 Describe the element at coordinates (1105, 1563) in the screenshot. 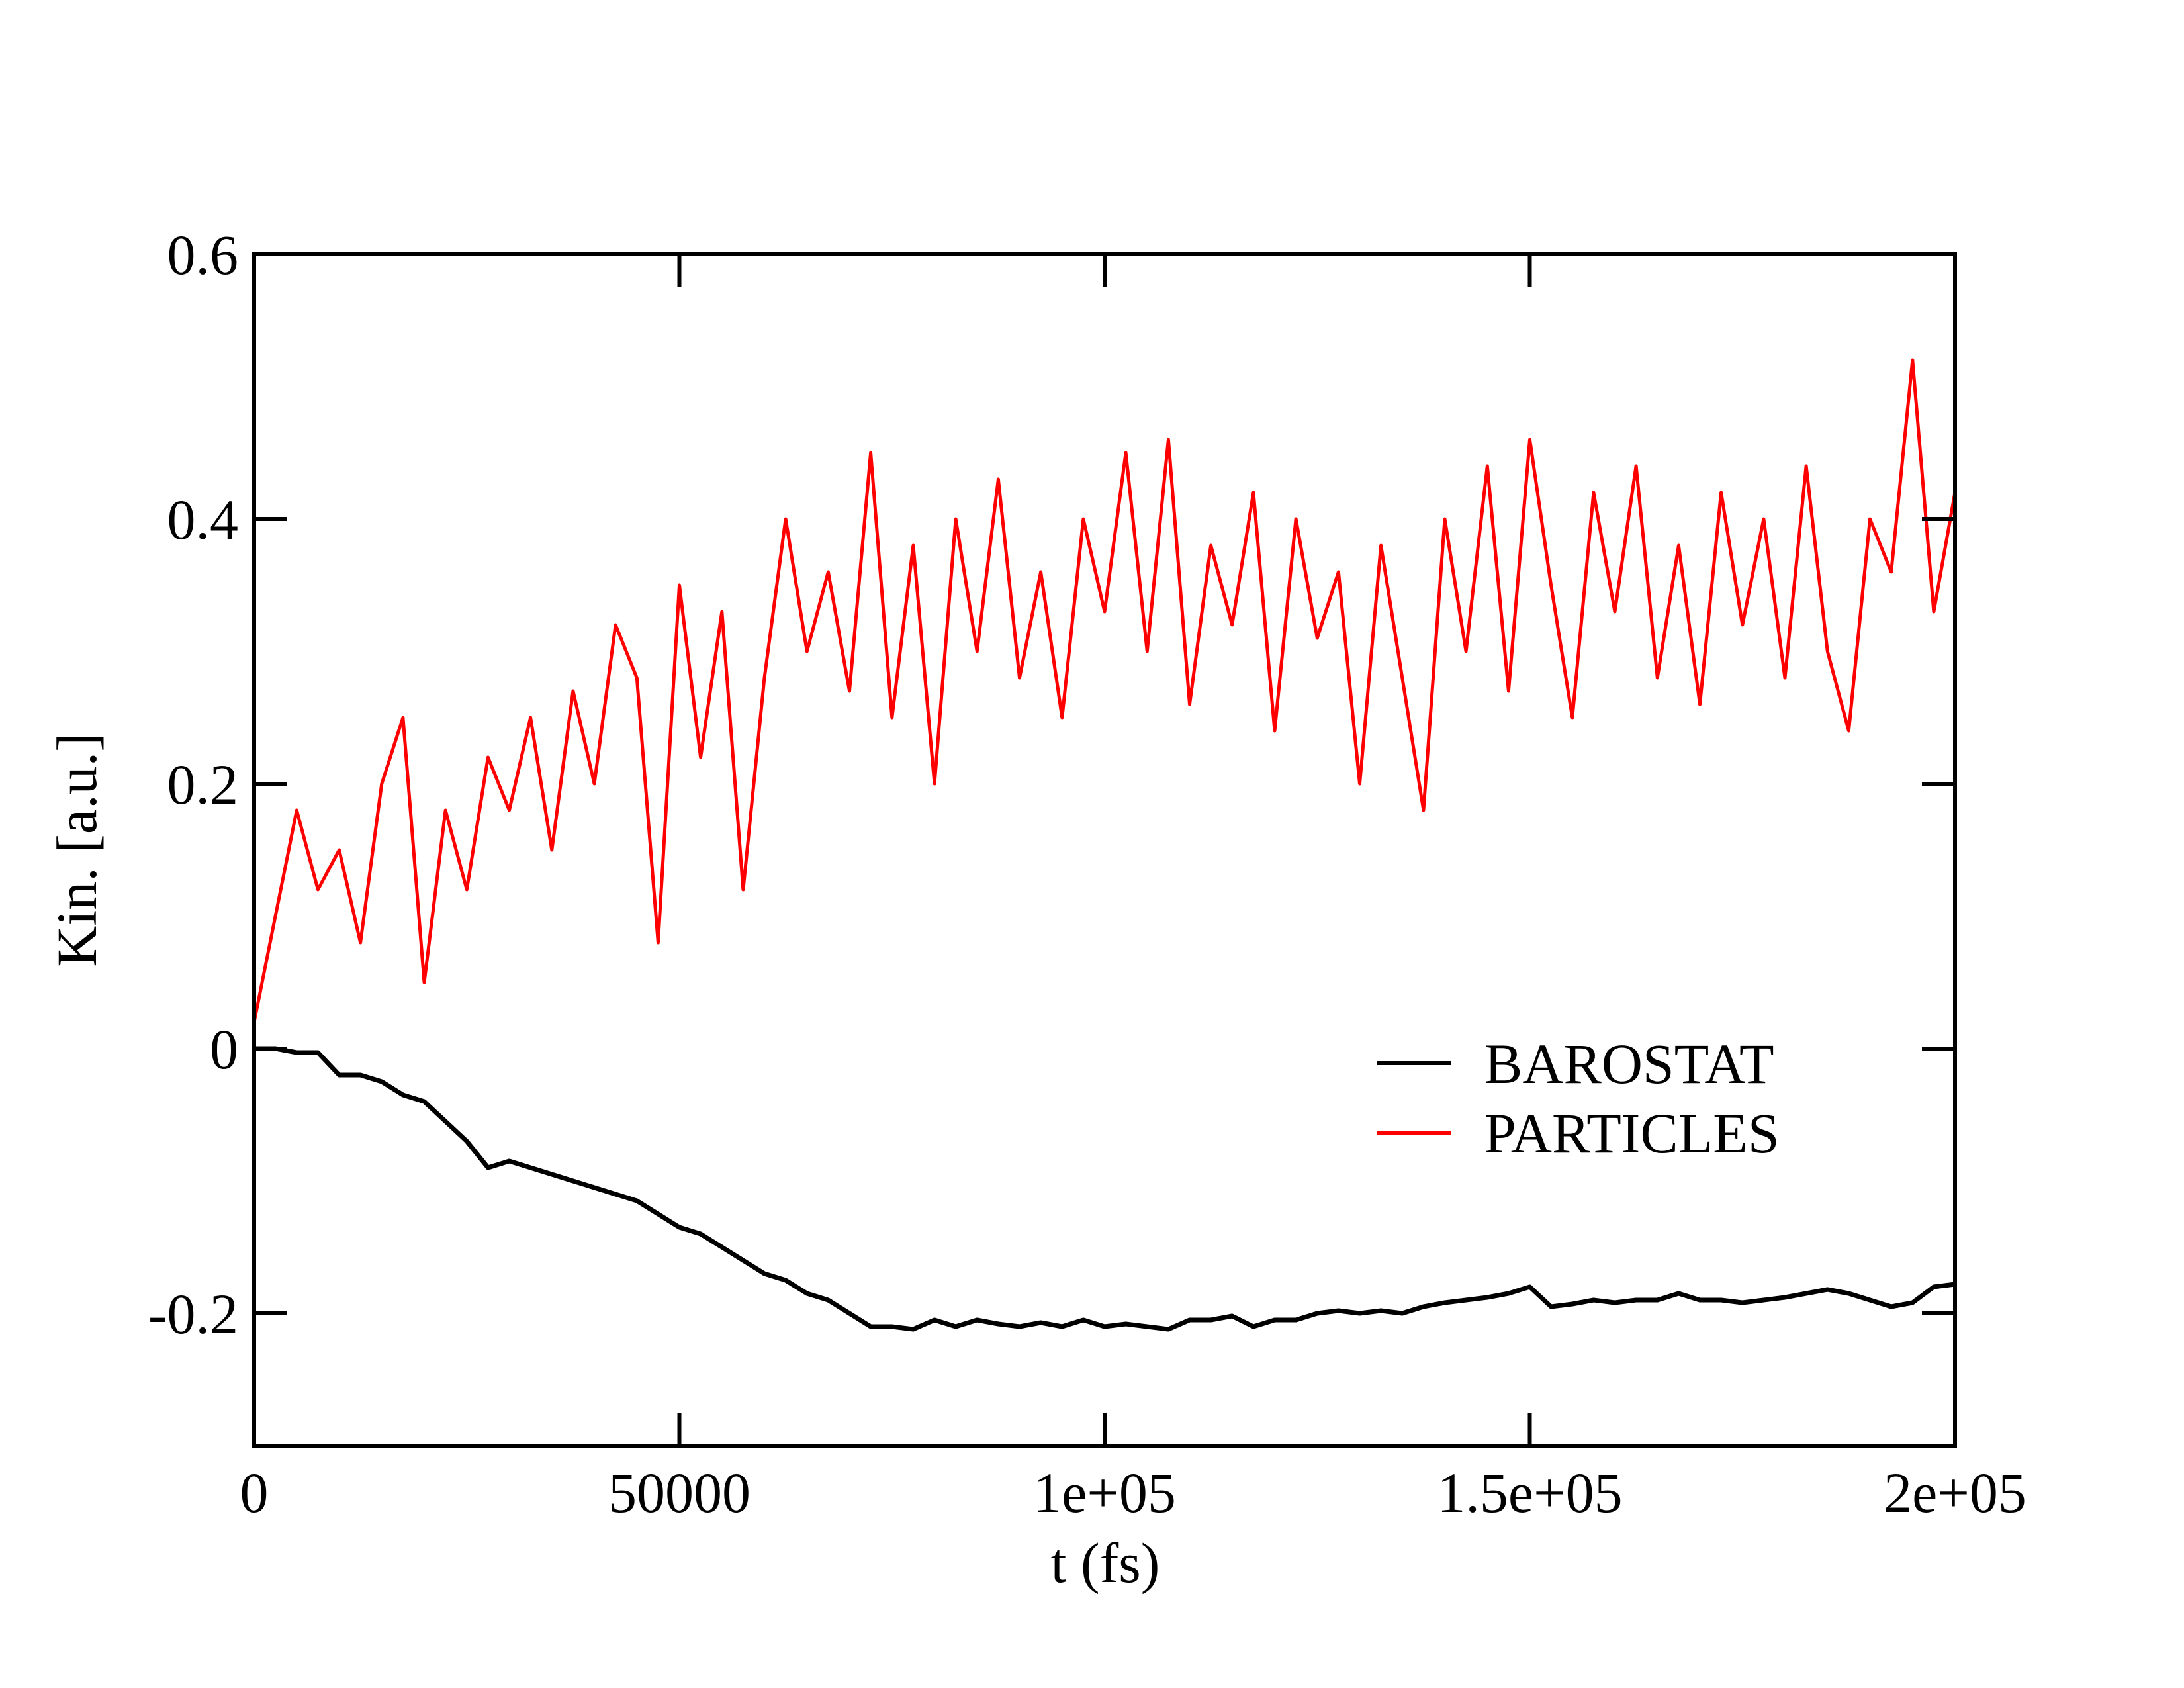

I see `x-axis-label: t (fs)` at that location.